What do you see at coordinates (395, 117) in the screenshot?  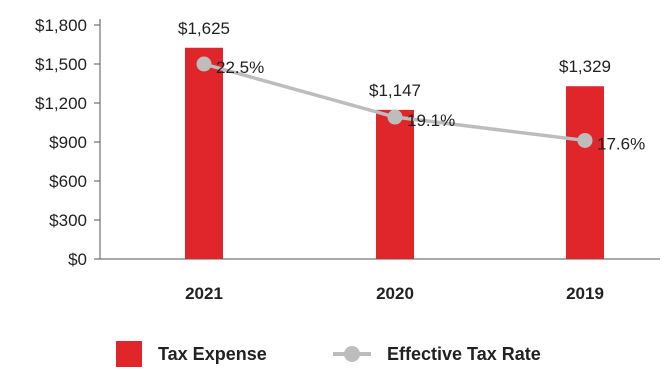 I see `rate-point-2020` at bounding box center [395, 117].